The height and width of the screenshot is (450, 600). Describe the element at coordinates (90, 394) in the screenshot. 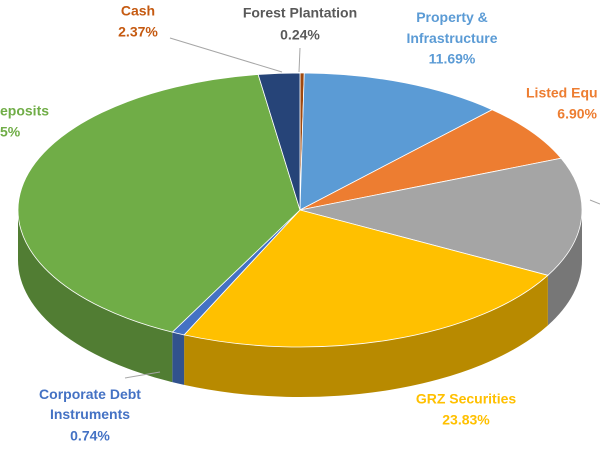

I see `label-line: Corporate Debt` at that location.